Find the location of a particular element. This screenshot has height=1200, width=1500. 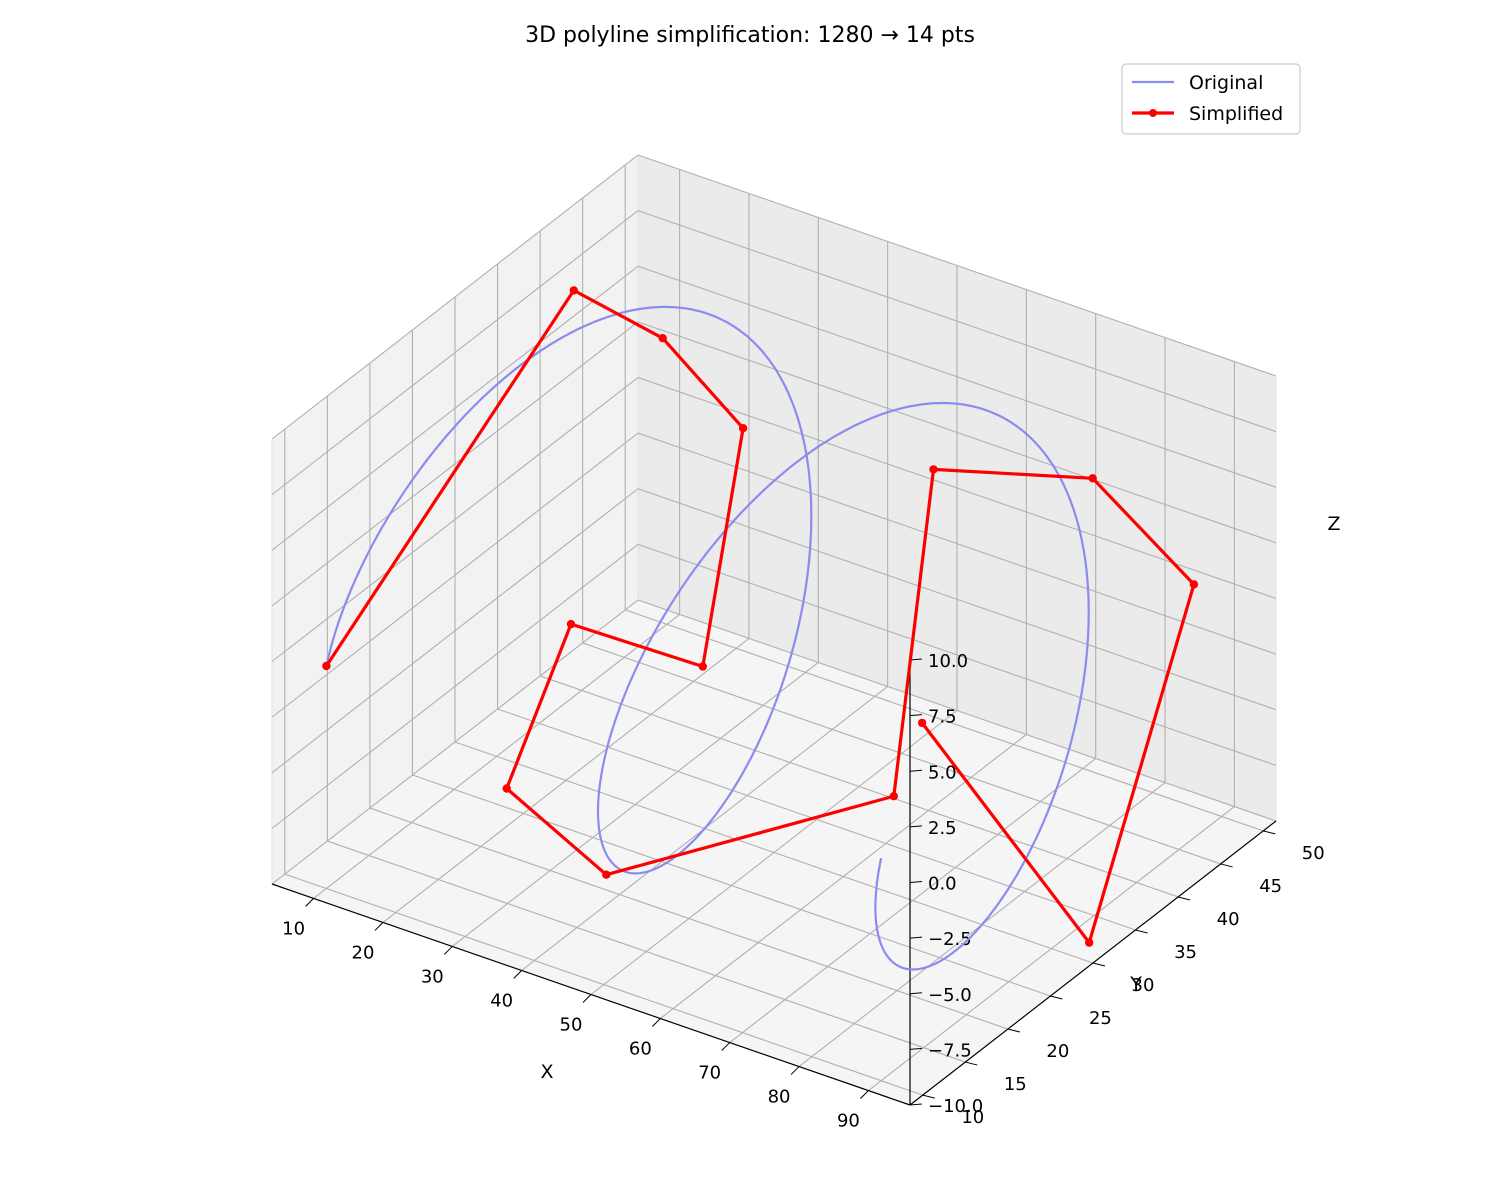

y-axis-label: Y is located at coordinates (1135, 984).